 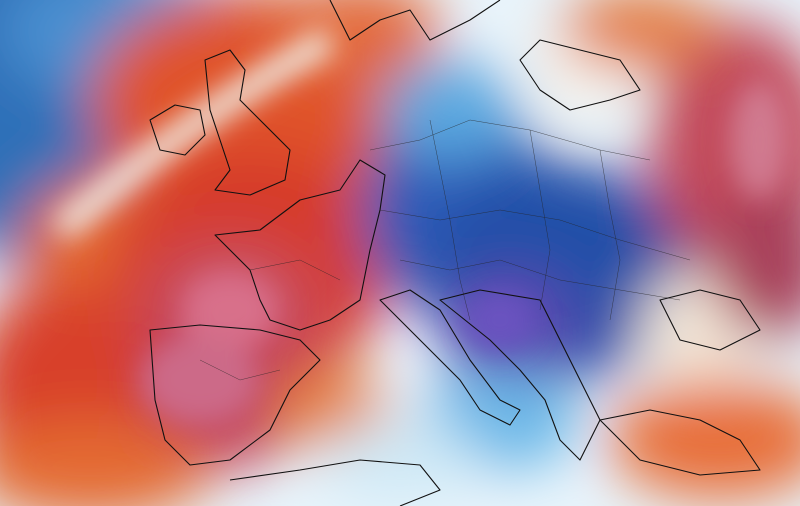 What do you see at coordinates (450, 357) in the screenshot?
I see `italy` at bounding box center [450, 357].